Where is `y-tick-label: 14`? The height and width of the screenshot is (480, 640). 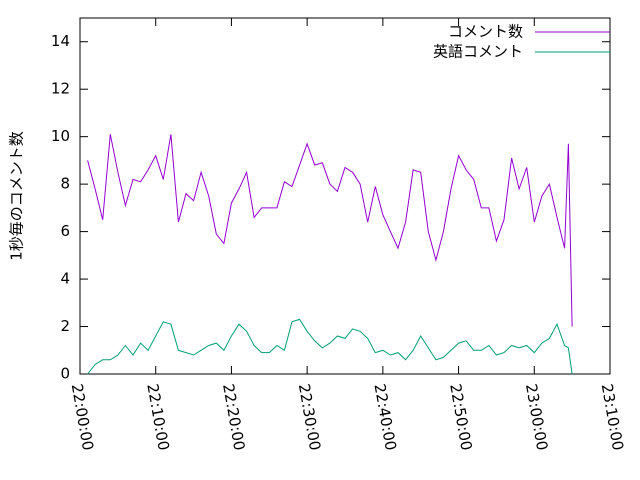 y-tick-label: 14 is located at coordinates (60, 41).